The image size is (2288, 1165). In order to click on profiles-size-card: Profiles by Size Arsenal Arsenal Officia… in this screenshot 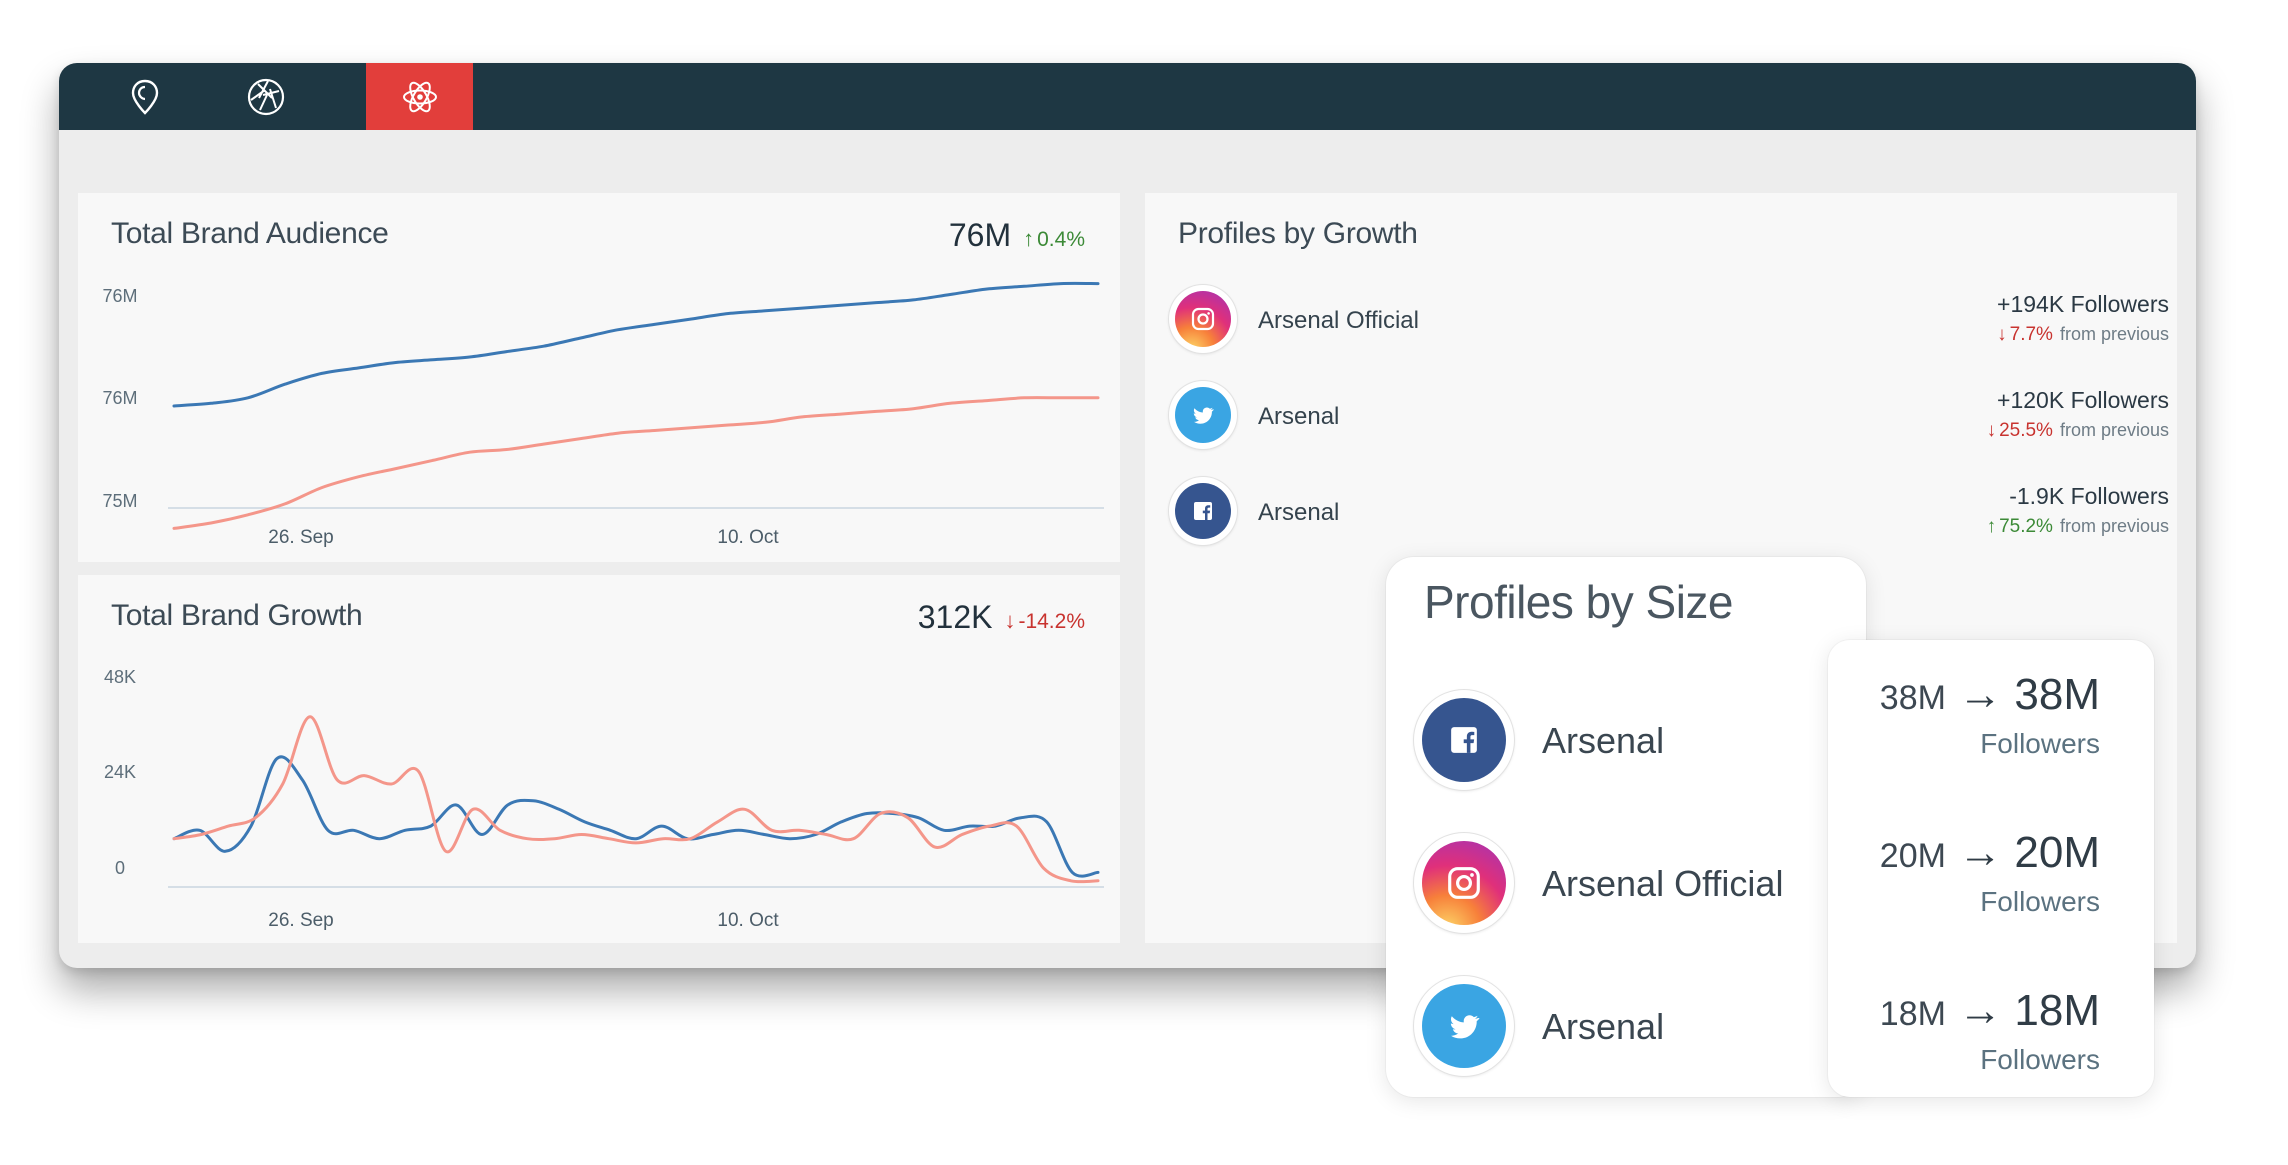, I will do `click(1626, 827)`.